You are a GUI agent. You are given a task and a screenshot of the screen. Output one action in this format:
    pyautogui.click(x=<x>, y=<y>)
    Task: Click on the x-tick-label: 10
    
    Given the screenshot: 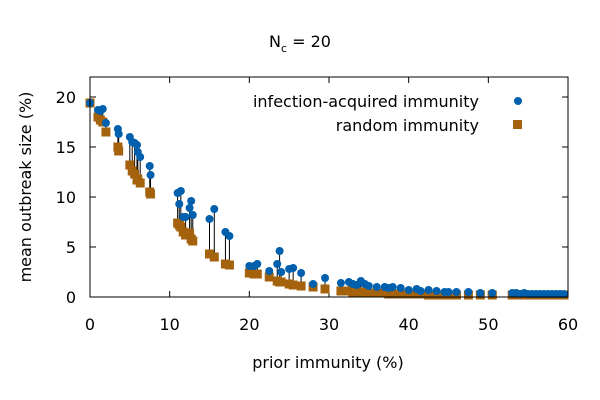 What is the action you would take?
    pyautogui.click(x=169, y=324)
    